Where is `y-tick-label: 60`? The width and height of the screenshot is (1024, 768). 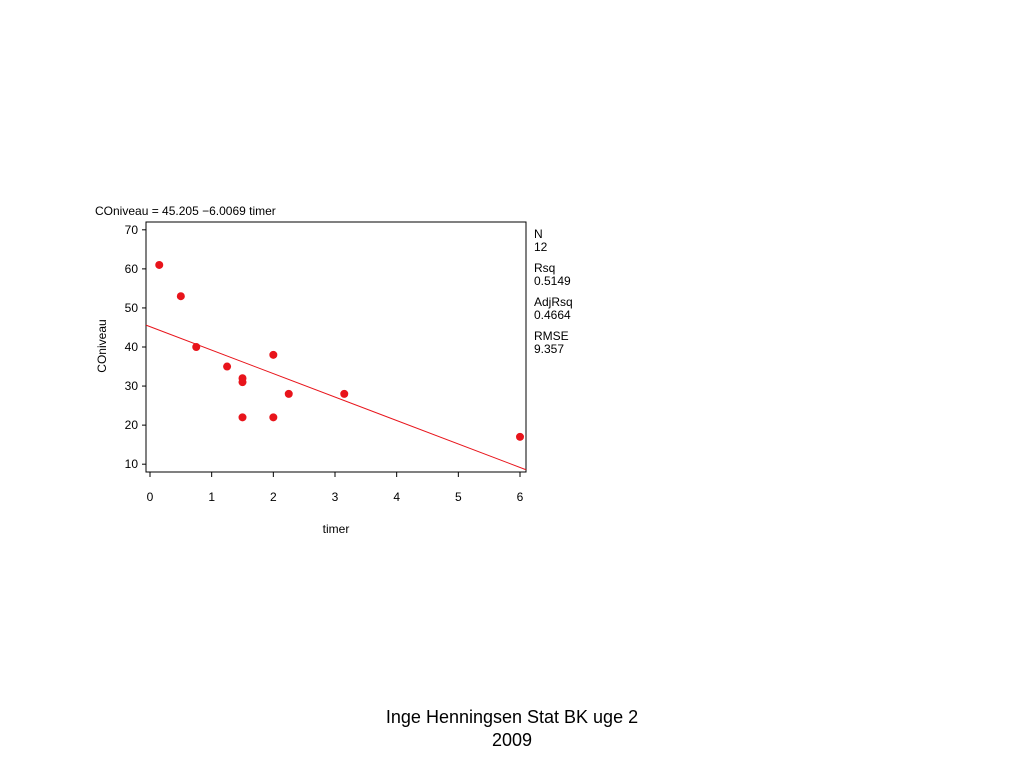 y-tick-label: 60 is located at coordinates (132, 269).